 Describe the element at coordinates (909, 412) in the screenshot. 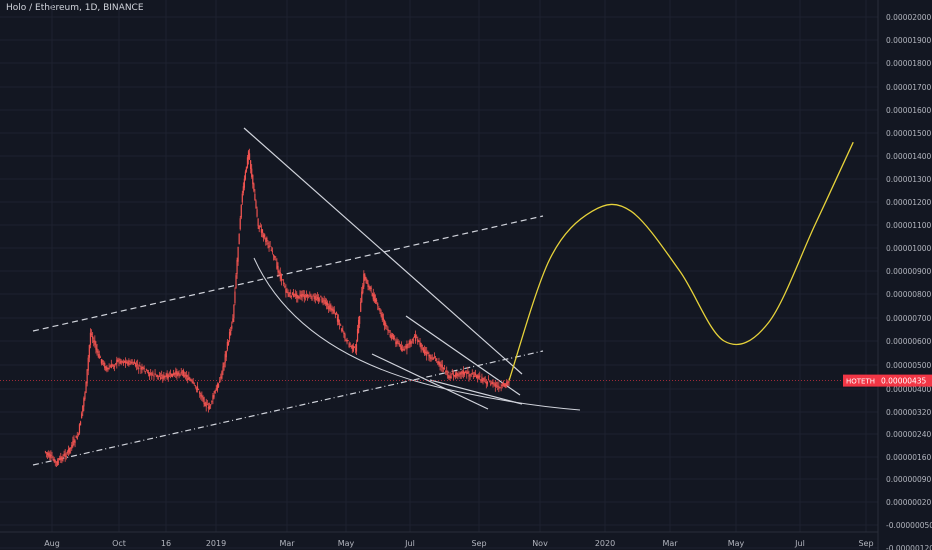

I see `y-tick-label: 0.00000320` at that location.